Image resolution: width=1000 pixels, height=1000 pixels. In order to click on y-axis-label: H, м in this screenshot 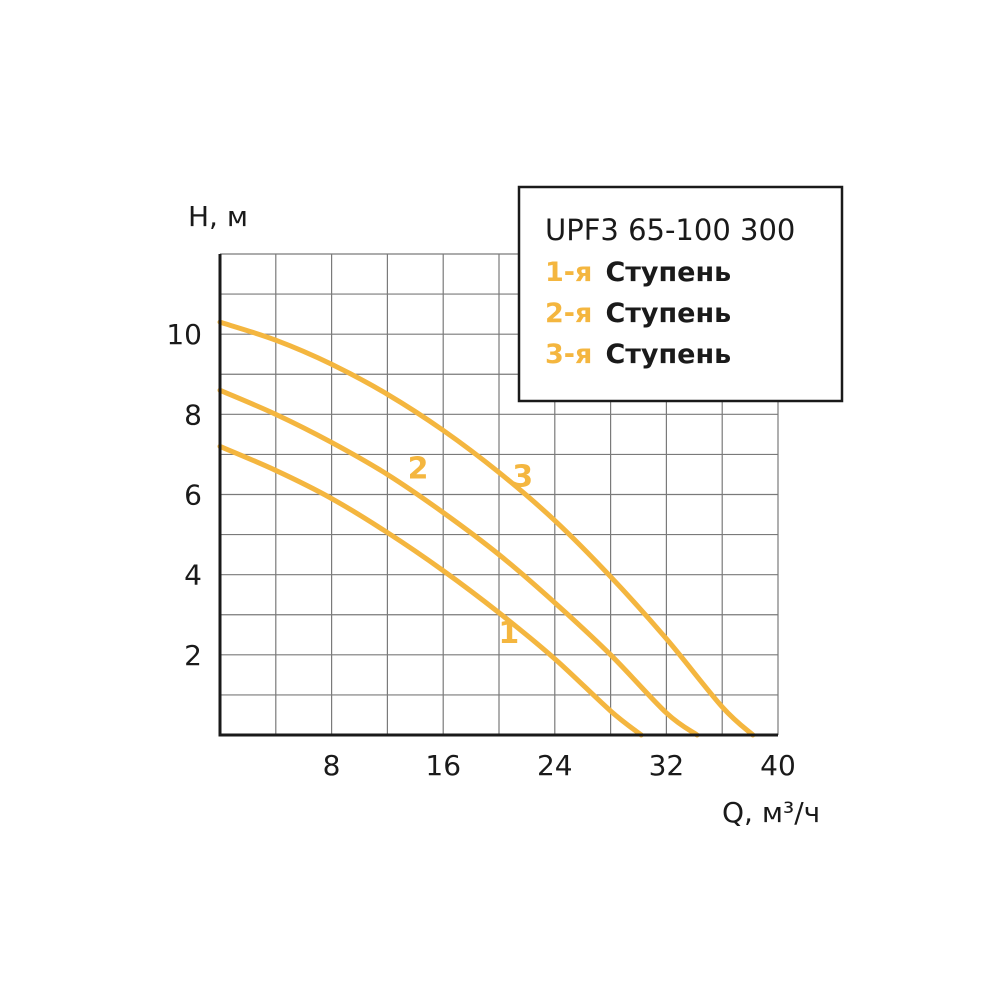, I will do `click(218, 216)`.